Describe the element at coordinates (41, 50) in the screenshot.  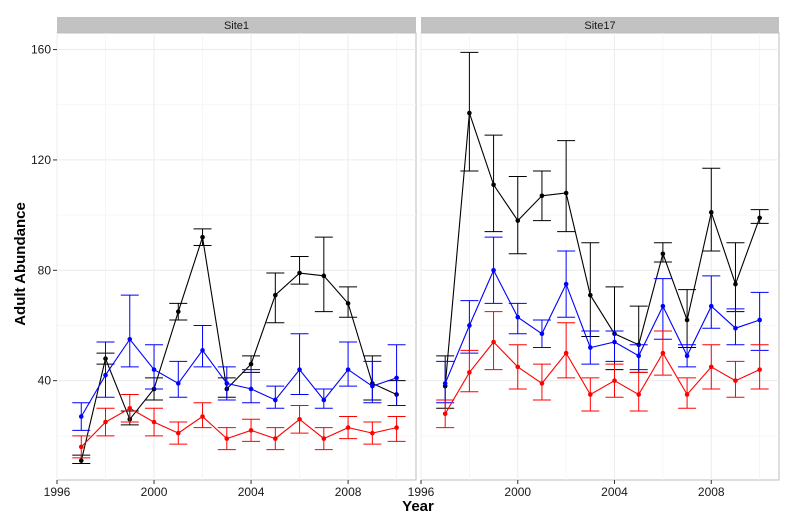
I see `y-tick-label: 160` at that location.